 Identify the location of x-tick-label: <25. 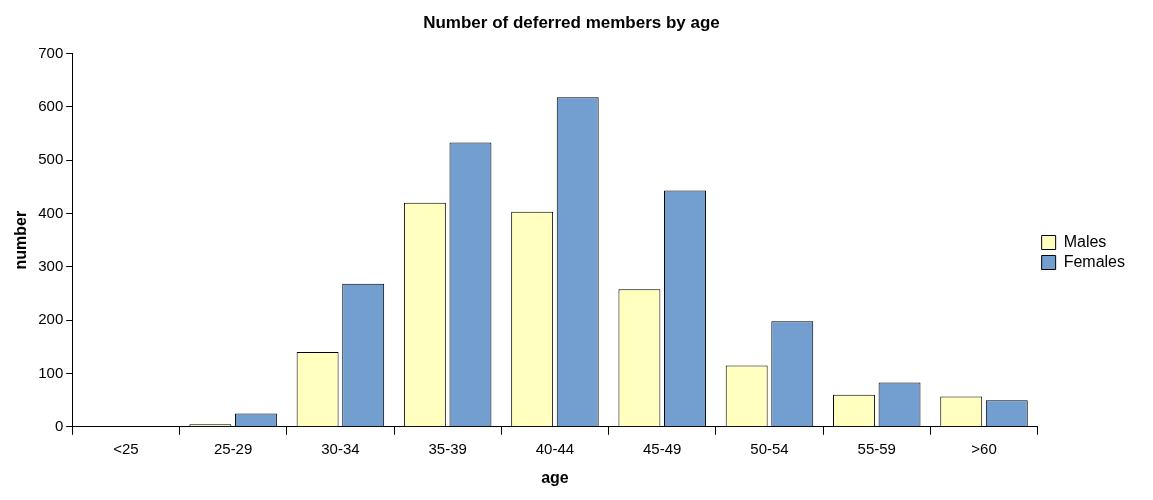
(126, 448).